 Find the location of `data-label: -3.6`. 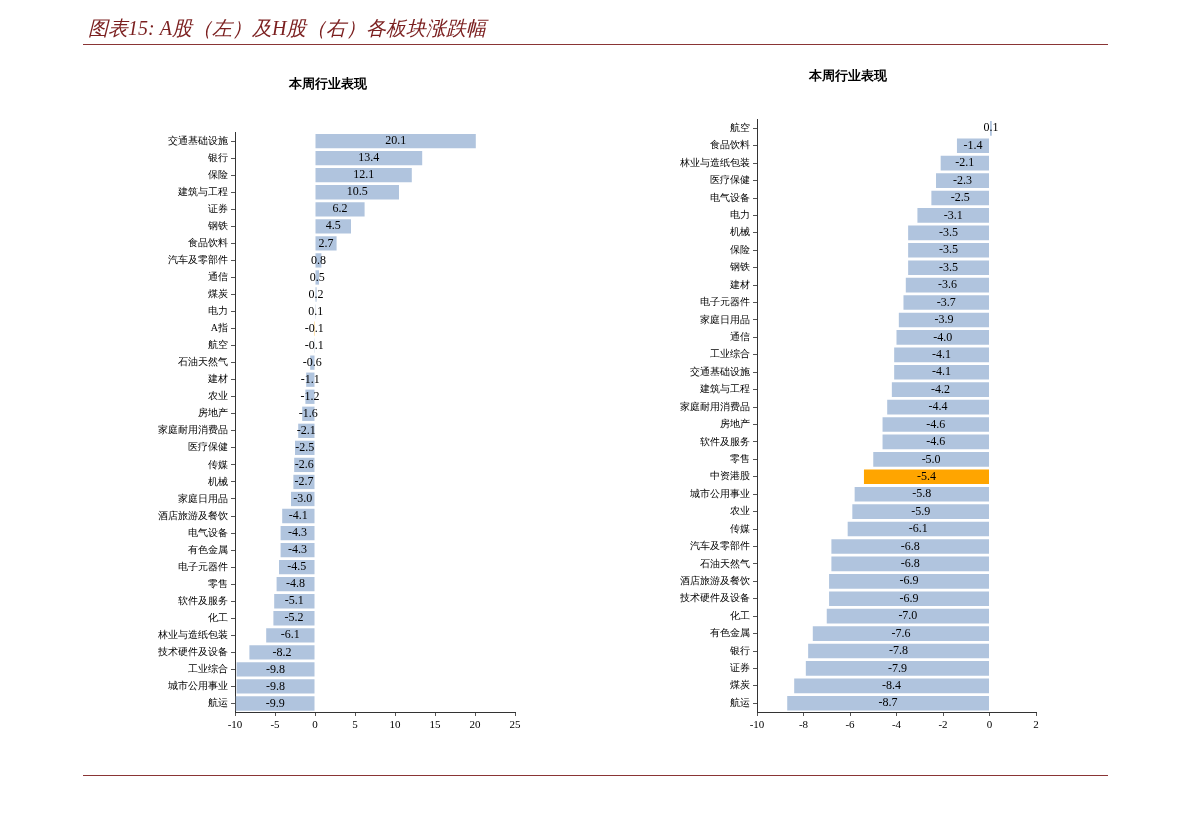

data-label: -3.6 is located at coordinates (947, 284).